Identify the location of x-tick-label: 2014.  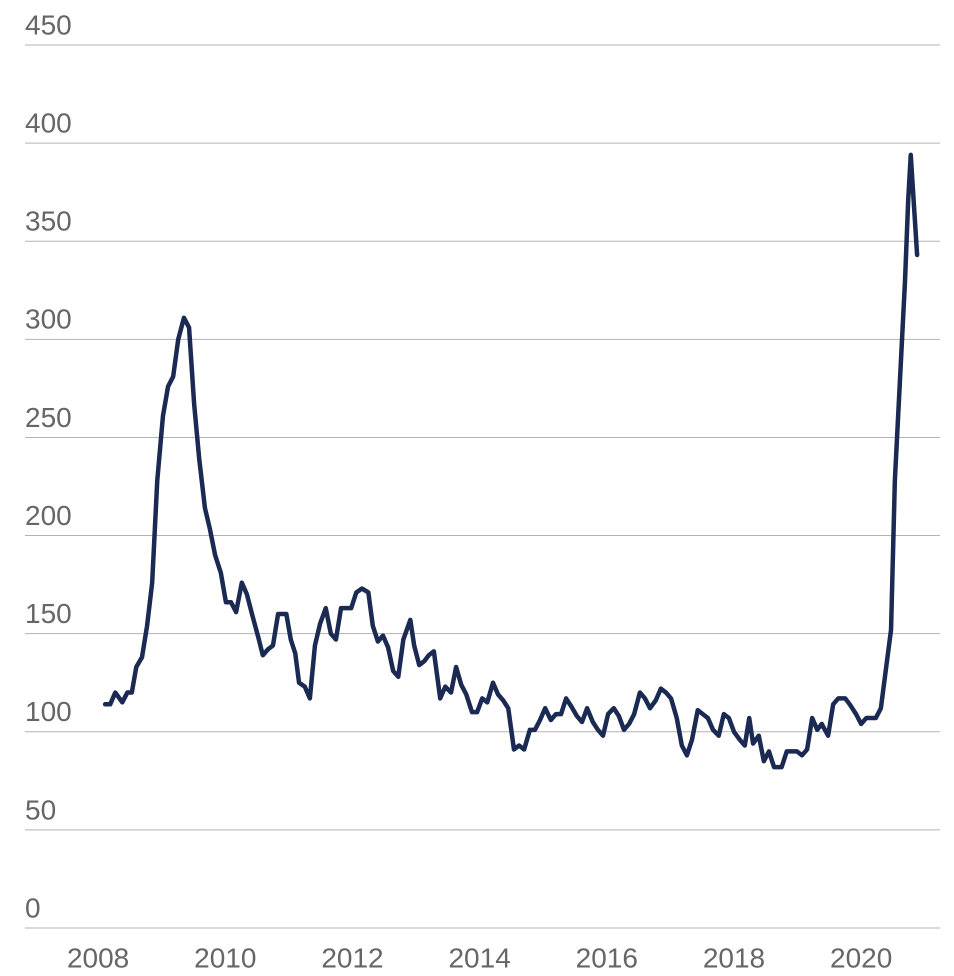
(479, 957).